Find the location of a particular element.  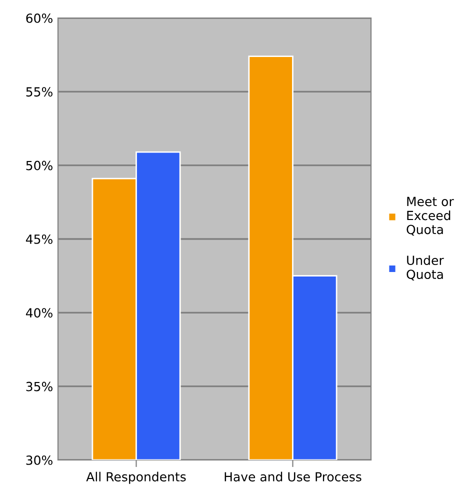

legend-label: Under Quota is located at coordinates (425, 267).